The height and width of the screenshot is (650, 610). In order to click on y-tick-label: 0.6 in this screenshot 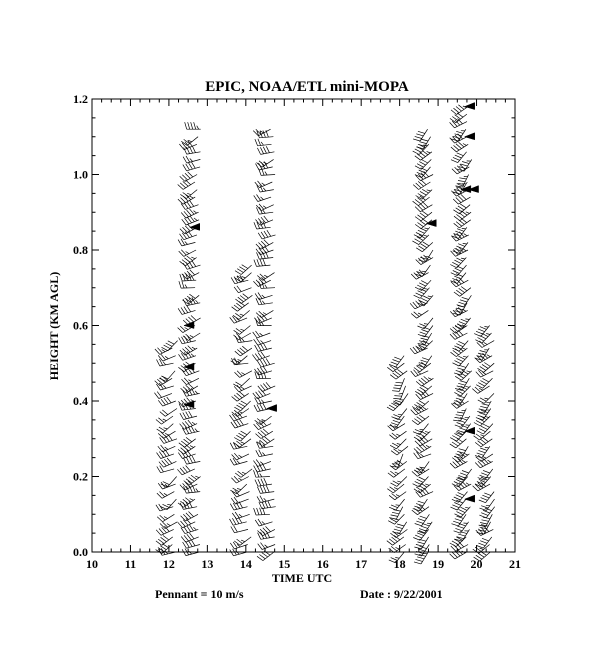, I will do `click(80, 326)`.